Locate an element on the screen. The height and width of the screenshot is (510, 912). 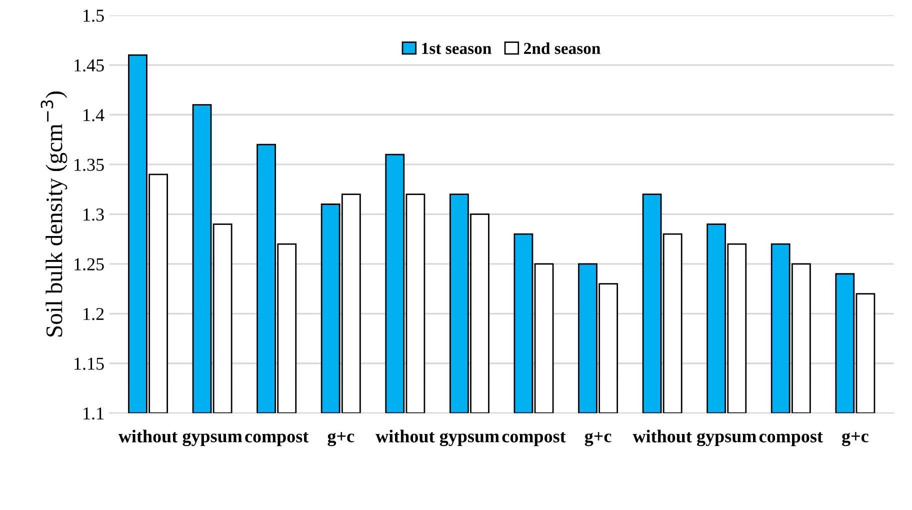
y-tick-label: 1.2 is located at coordinates (94, 314).